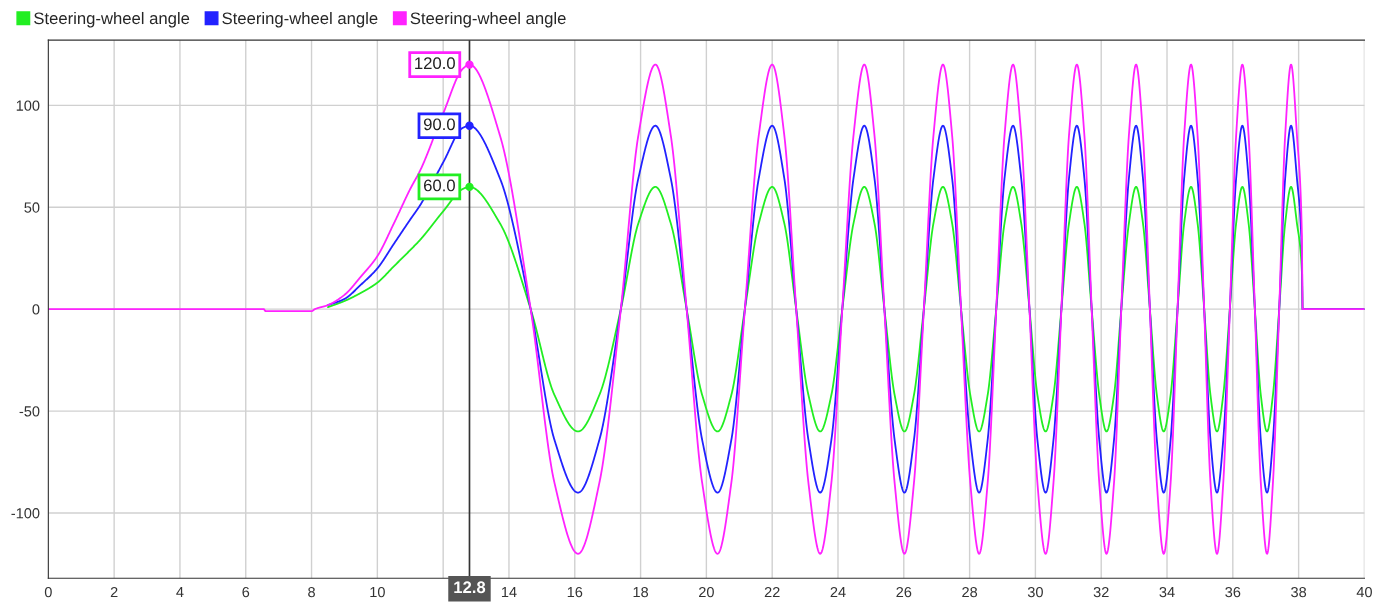  What do you see at coordinates (772, 592) in the screenshot?
I see `x-tick-label: 22` at bounding box center [772, 592].